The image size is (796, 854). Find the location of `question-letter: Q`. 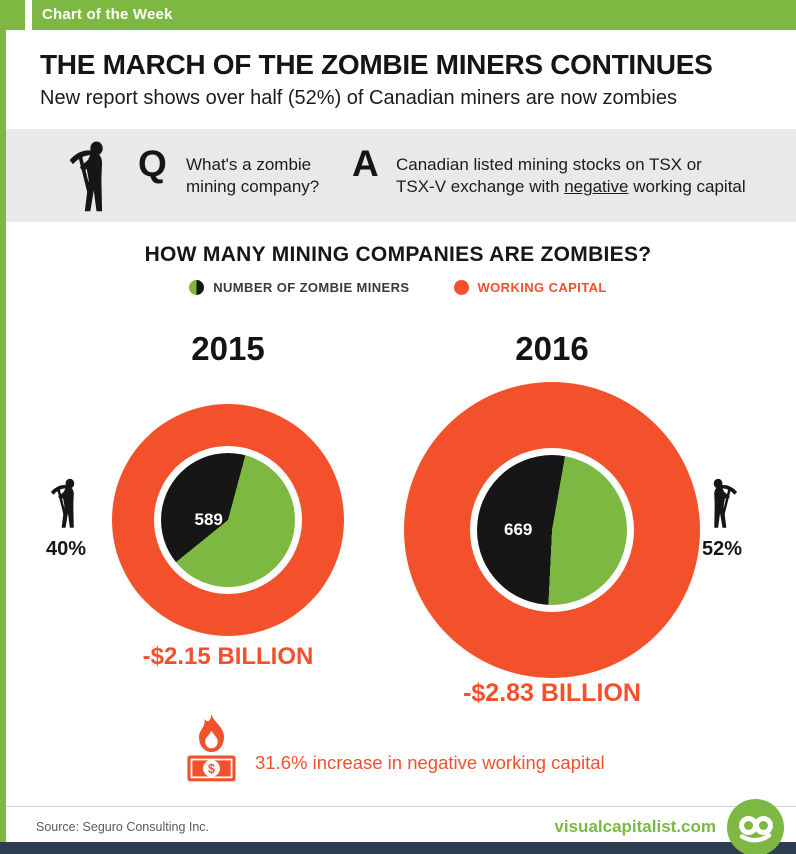

question-letter: Q is located at coordinates (152, 163).